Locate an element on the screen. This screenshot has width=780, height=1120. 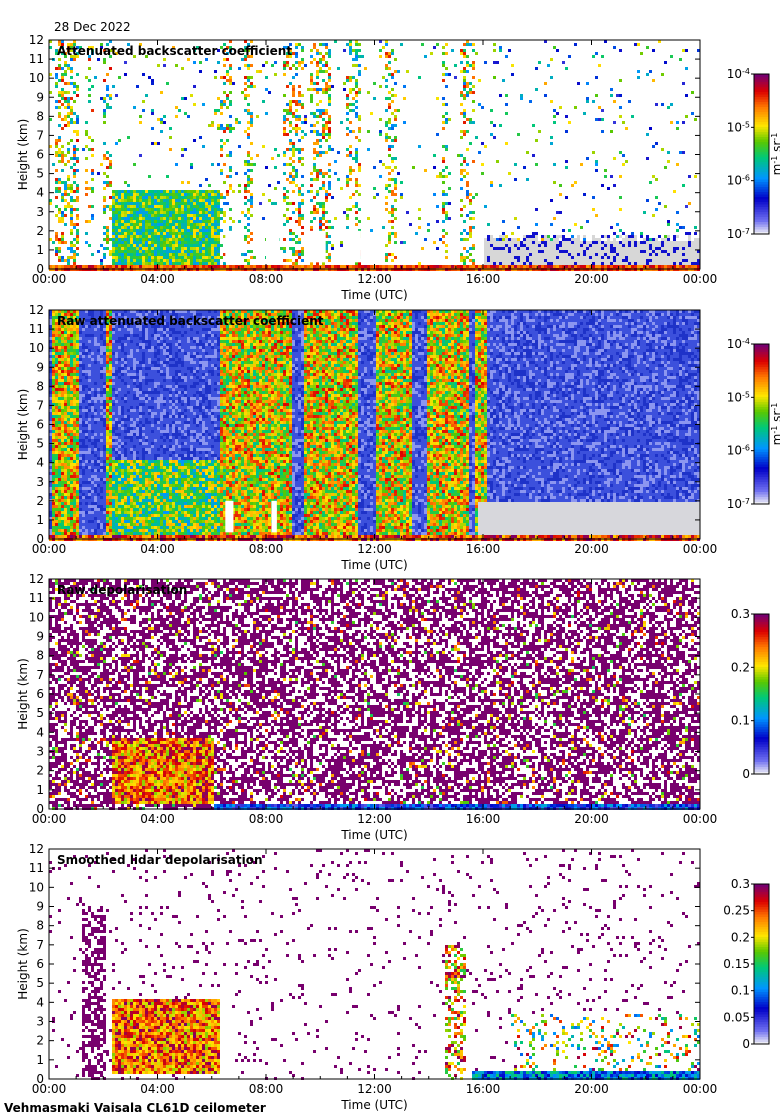
colorbar: 00.050.10.150.20.250.3 is located at coordinates (746, 964).